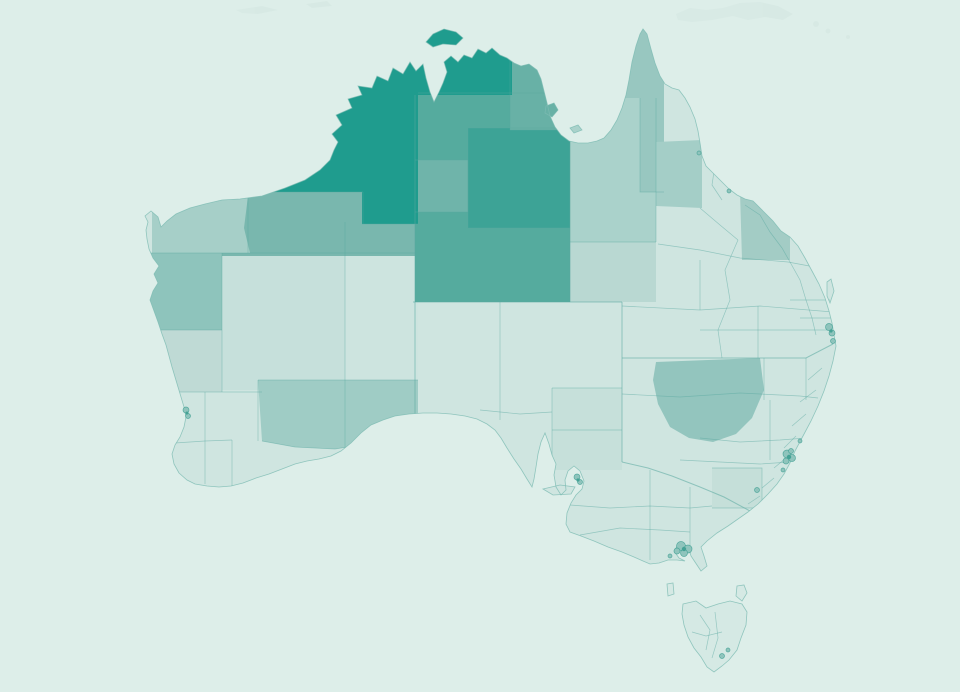 This screenshot has height=692, width=960. What do you see at coordinates (187, 413) in the screenshot?
I see `perth-core` at bounding box center [187, 413].